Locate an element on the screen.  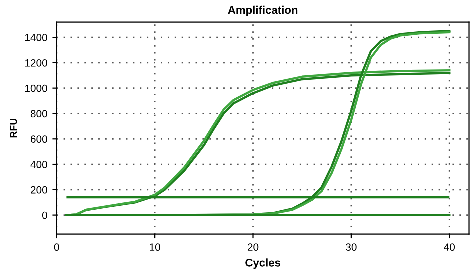
x-tick-label: 40 is located at coordinates (450, 248).